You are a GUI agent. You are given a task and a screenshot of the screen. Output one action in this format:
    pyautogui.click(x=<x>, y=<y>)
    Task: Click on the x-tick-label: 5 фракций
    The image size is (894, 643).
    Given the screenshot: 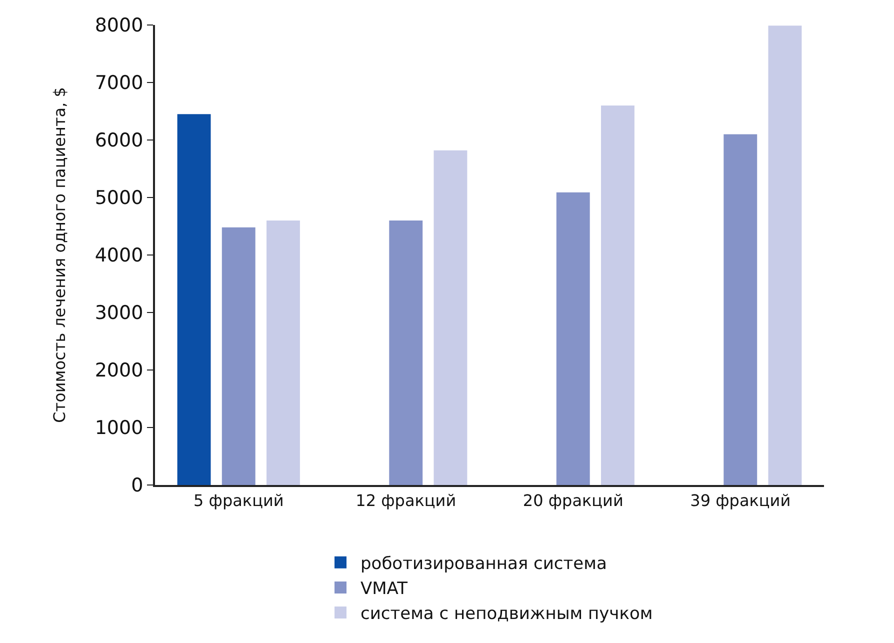 What is the action you would take?
    pyautogui.click(x=238, y=500)
    